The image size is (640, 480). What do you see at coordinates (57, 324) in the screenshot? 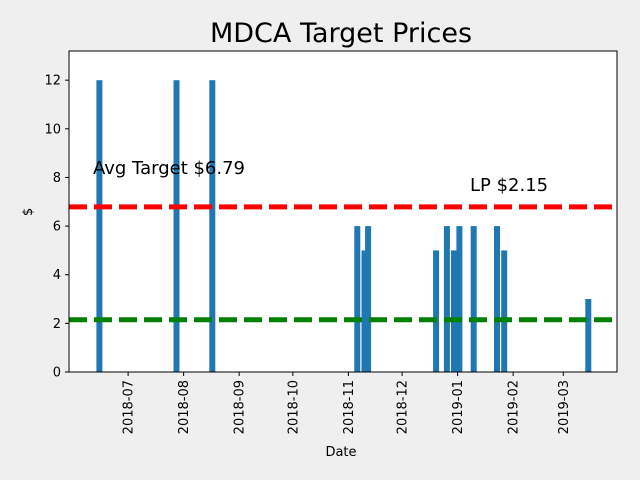
I see `y-tick-label-1: 2` at bounding box center [57, 324].